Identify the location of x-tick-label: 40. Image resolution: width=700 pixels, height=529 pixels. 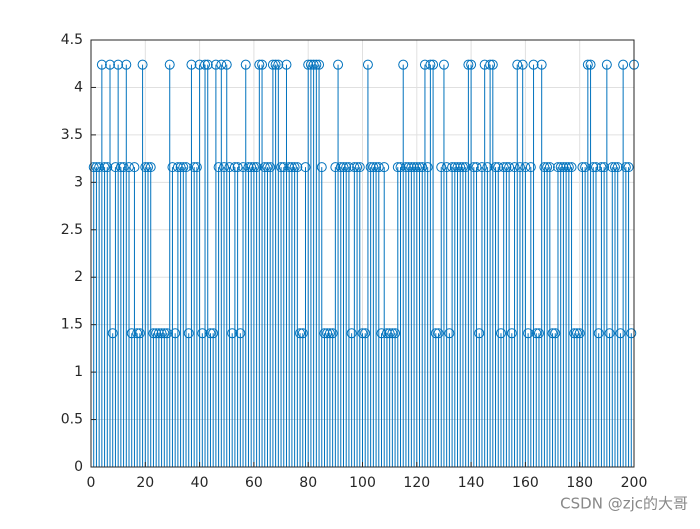
(200, 483).